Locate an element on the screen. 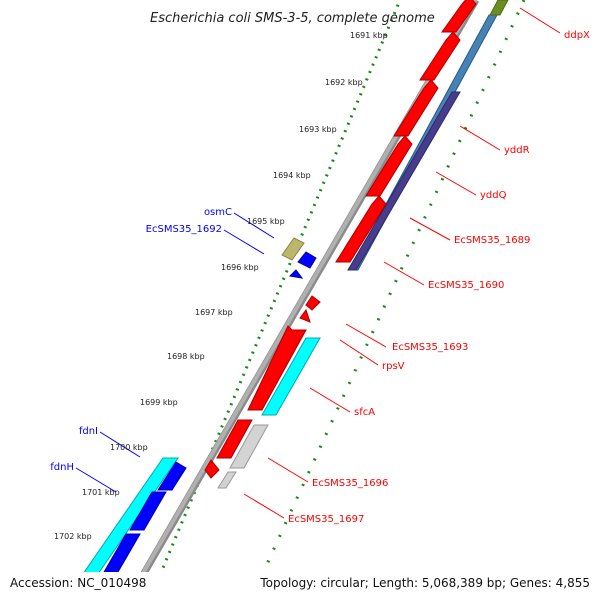  gene-label-yddR: yddR is located at coordinates (517, 150).